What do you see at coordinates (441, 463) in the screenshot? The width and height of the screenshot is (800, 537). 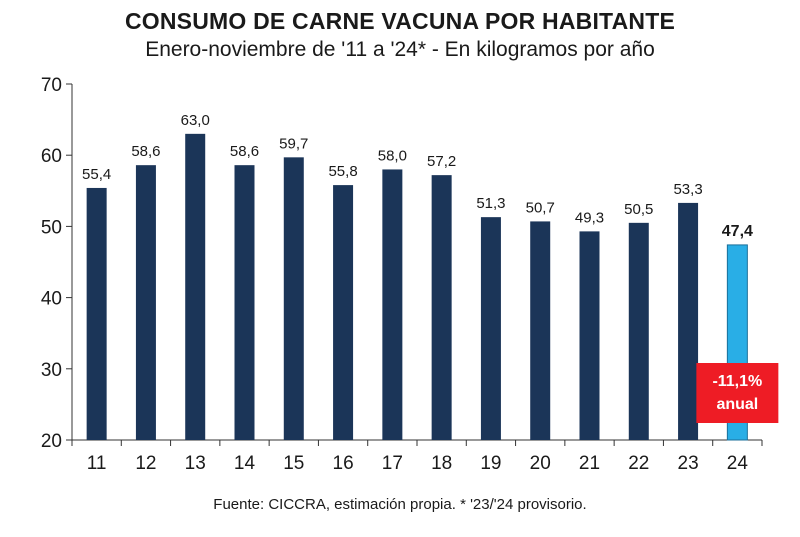 I see `x-tick-label: 18` at bounding box center [441, 463].